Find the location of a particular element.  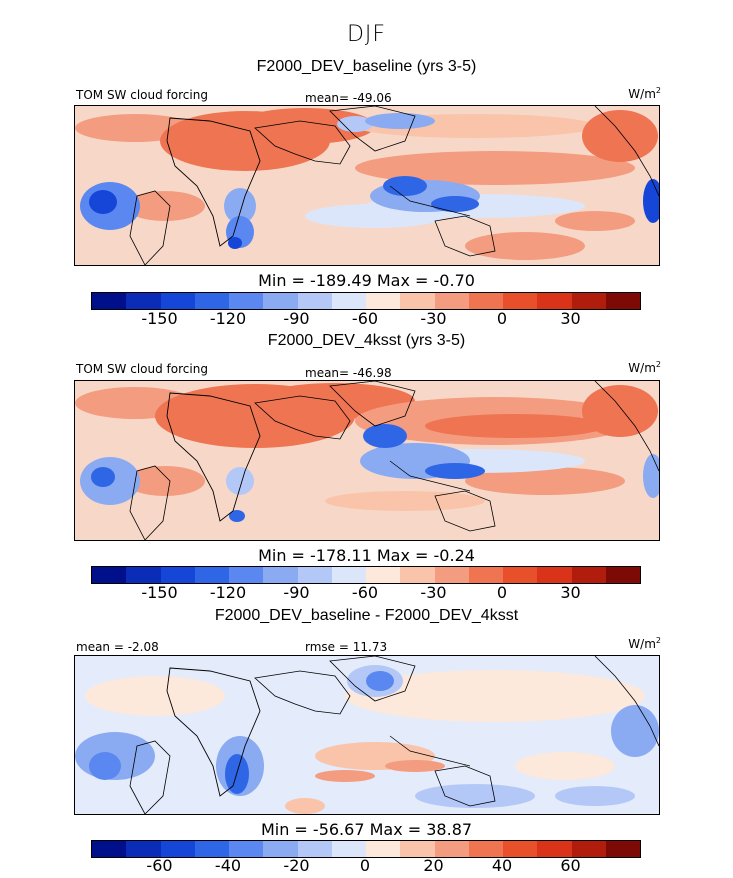

colorbar-tick-label: 60 is located at coordinates (570, 865).